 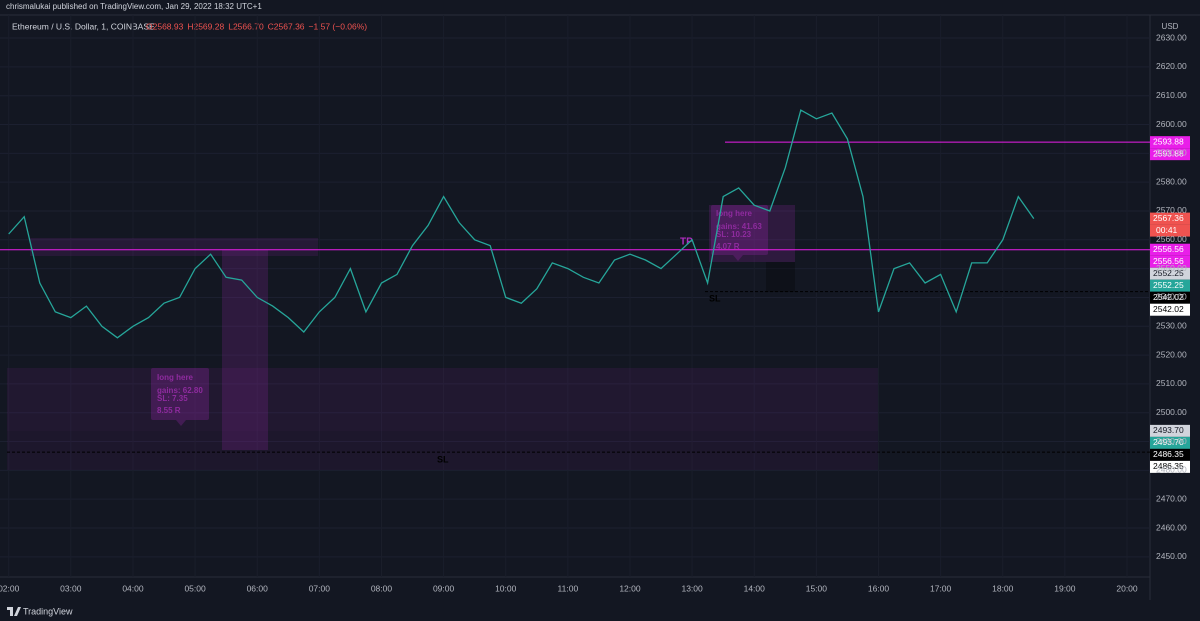 I want to click on stop-box, so click(x=780, y=277).